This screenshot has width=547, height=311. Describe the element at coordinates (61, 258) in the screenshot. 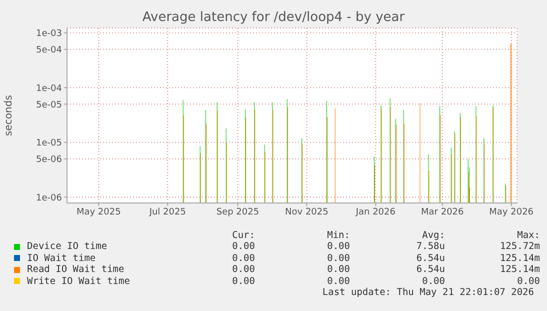

I see `legend-label: IO Wait time` at that location.